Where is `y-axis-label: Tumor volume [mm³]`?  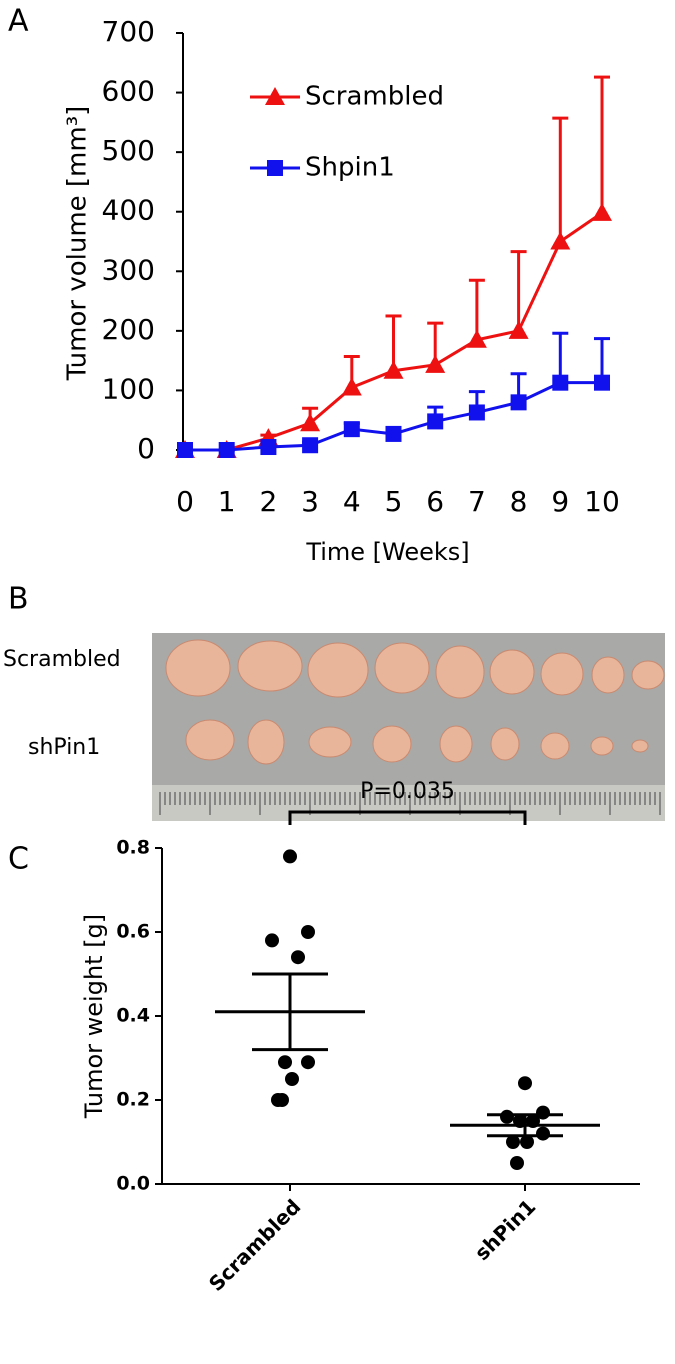
y-axis-label: Tumor volume [mm³] is located at coordinates (78, 244).